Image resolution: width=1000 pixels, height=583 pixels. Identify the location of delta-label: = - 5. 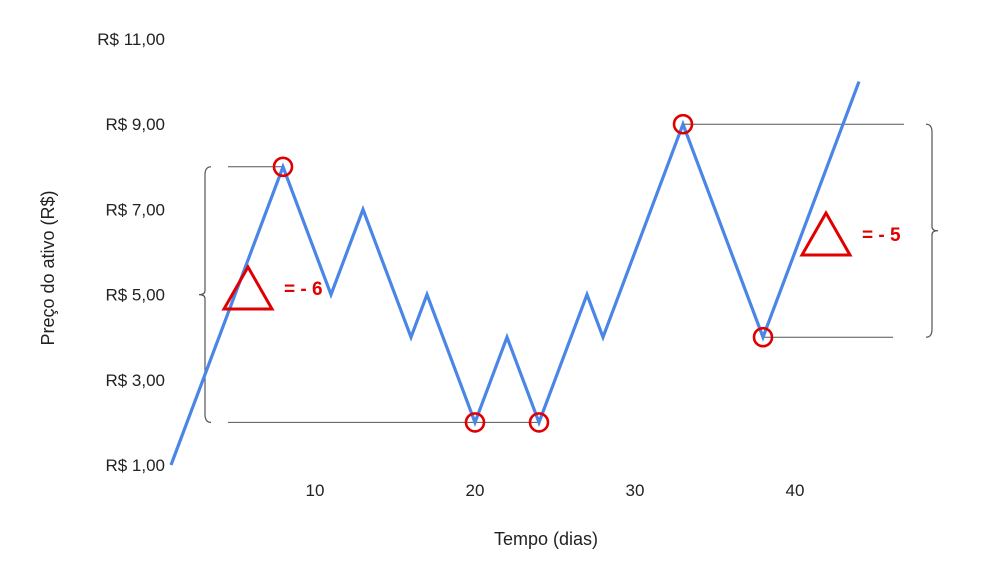
(881, 235).